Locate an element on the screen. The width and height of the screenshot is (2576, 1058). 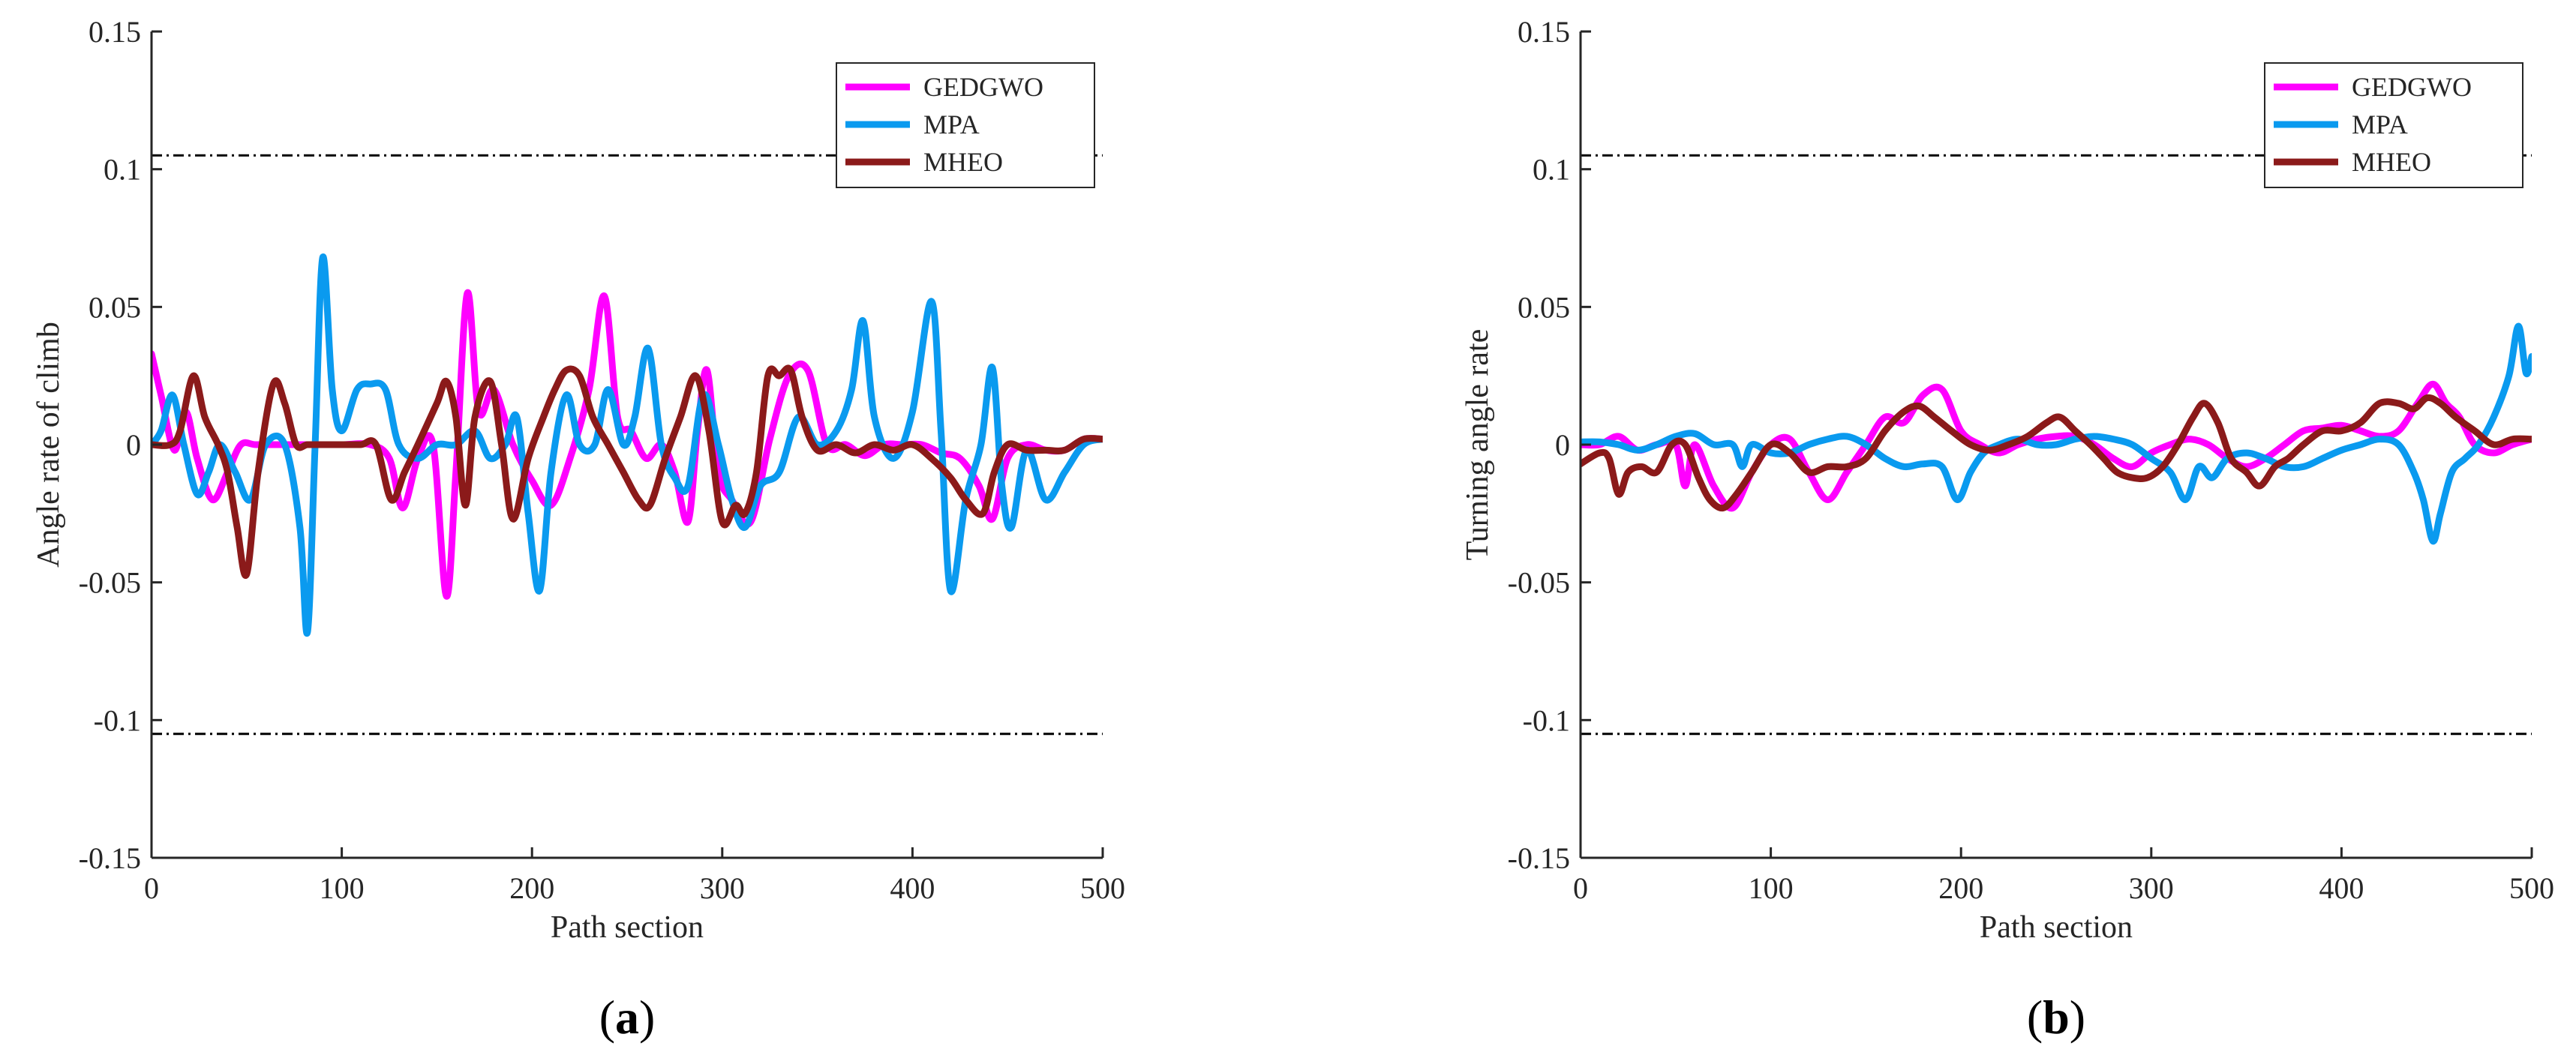
panel-letter: b is located at coordinates (2056, 1017).